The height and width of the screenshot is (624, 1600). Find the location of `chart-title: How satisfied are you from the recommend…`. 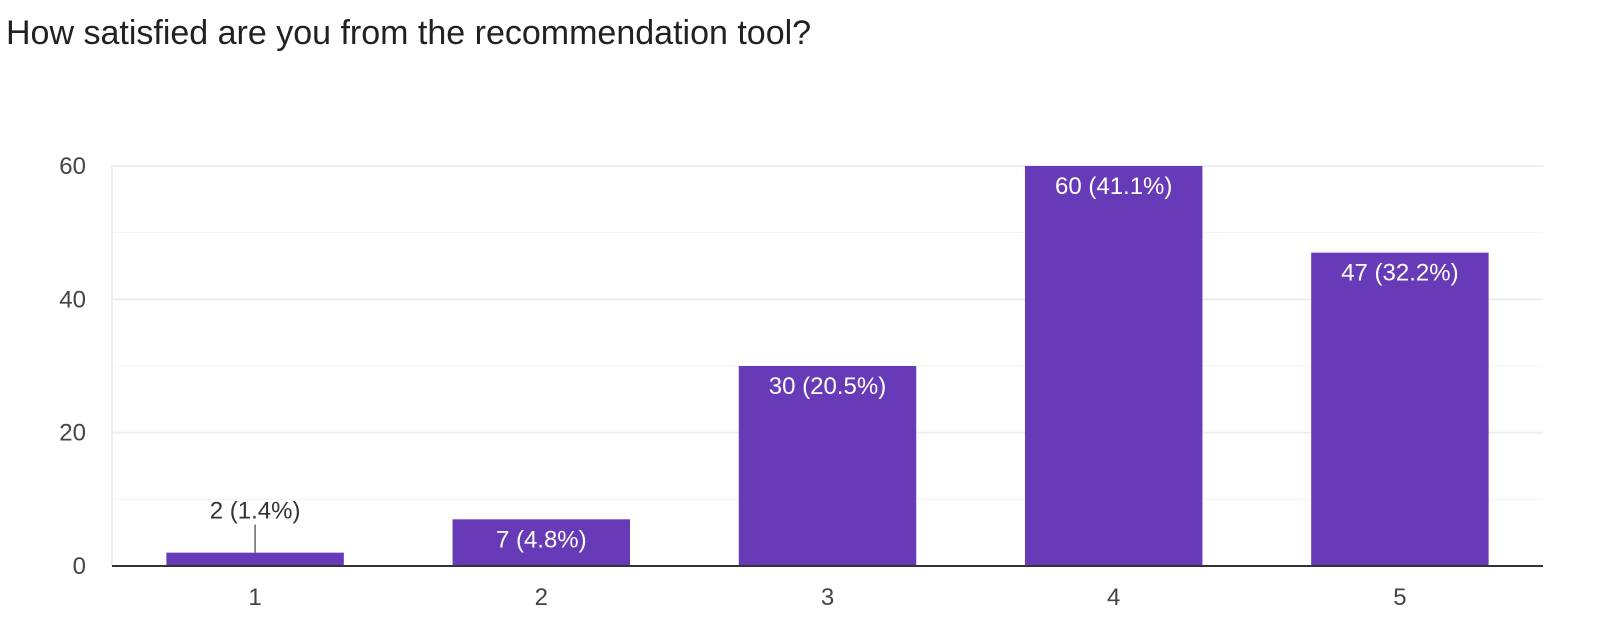

chart-title: How satisfied are you from the recommend… is located at coordinates (409, 33).